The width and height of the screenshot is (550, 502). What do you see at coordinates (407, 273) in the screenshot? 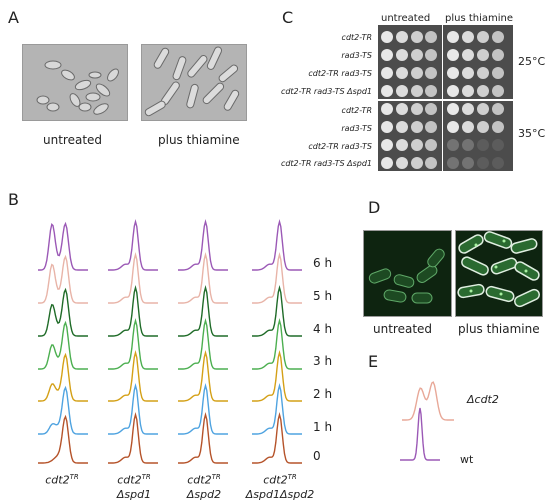
I see `micrograph-d-untreated` at bounding box center [407, 273].